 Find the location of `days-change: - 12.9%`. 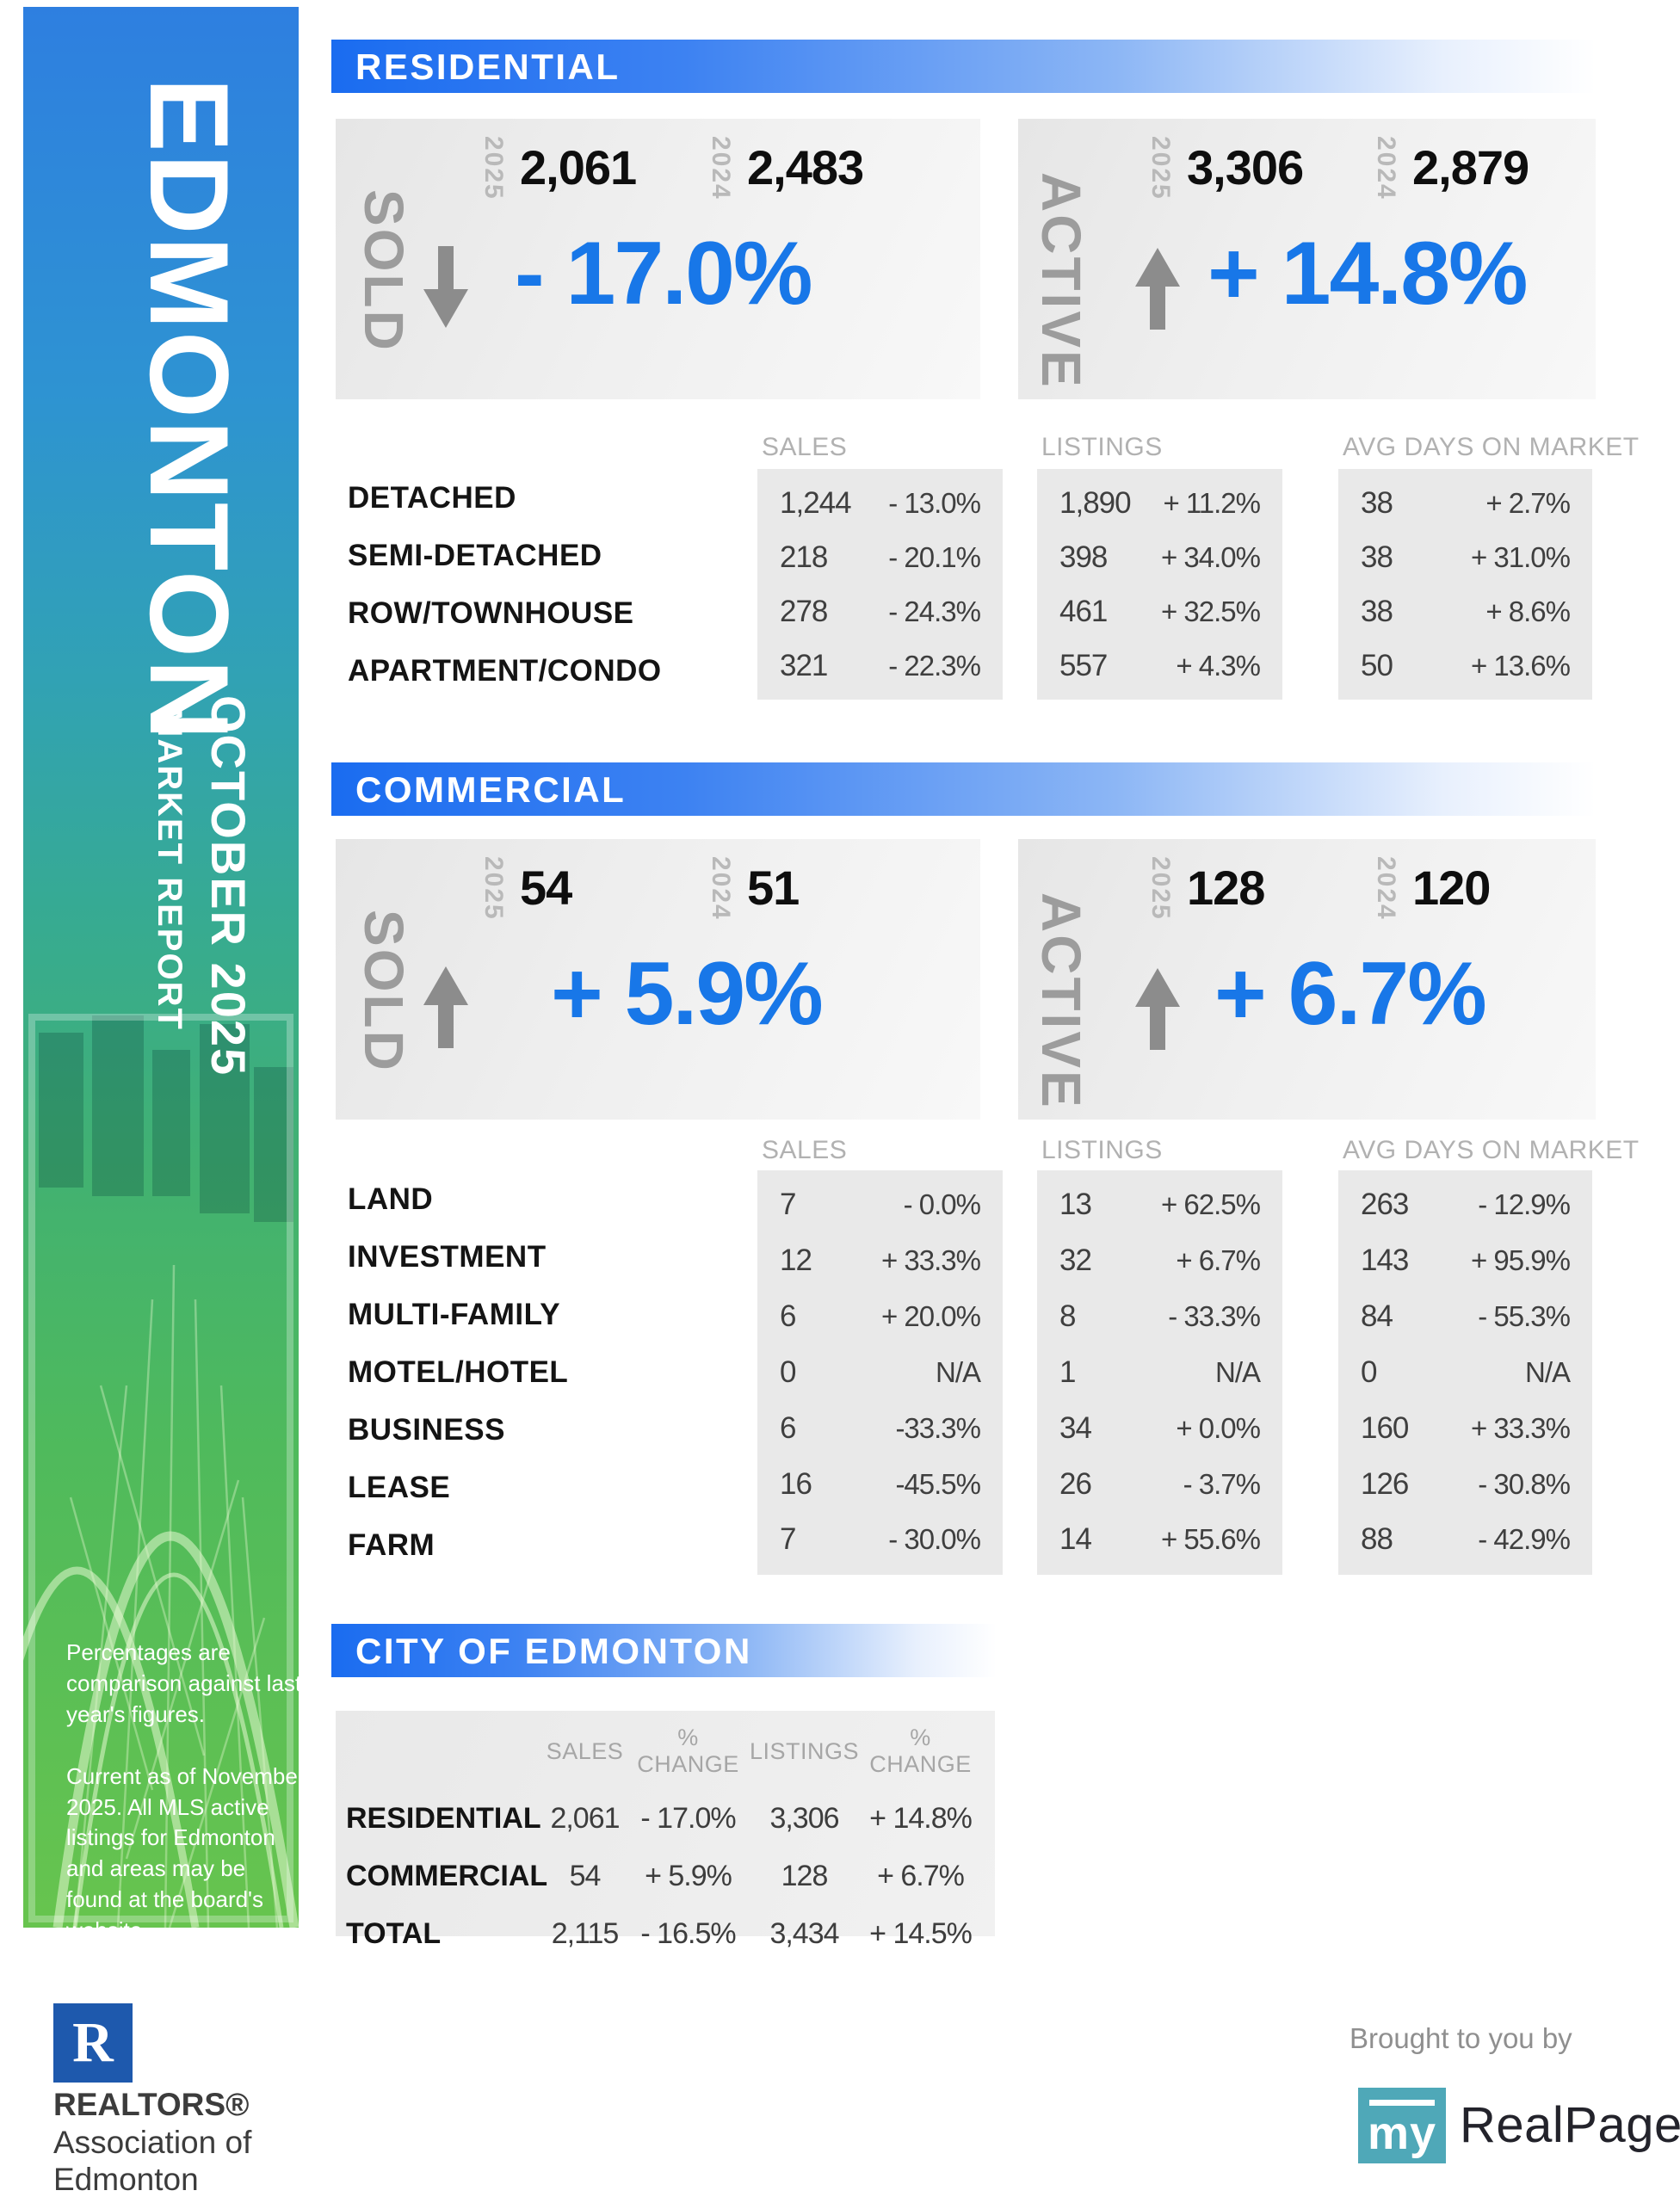

days-change: - 12.9% is located at coordinates (1524, 1205).